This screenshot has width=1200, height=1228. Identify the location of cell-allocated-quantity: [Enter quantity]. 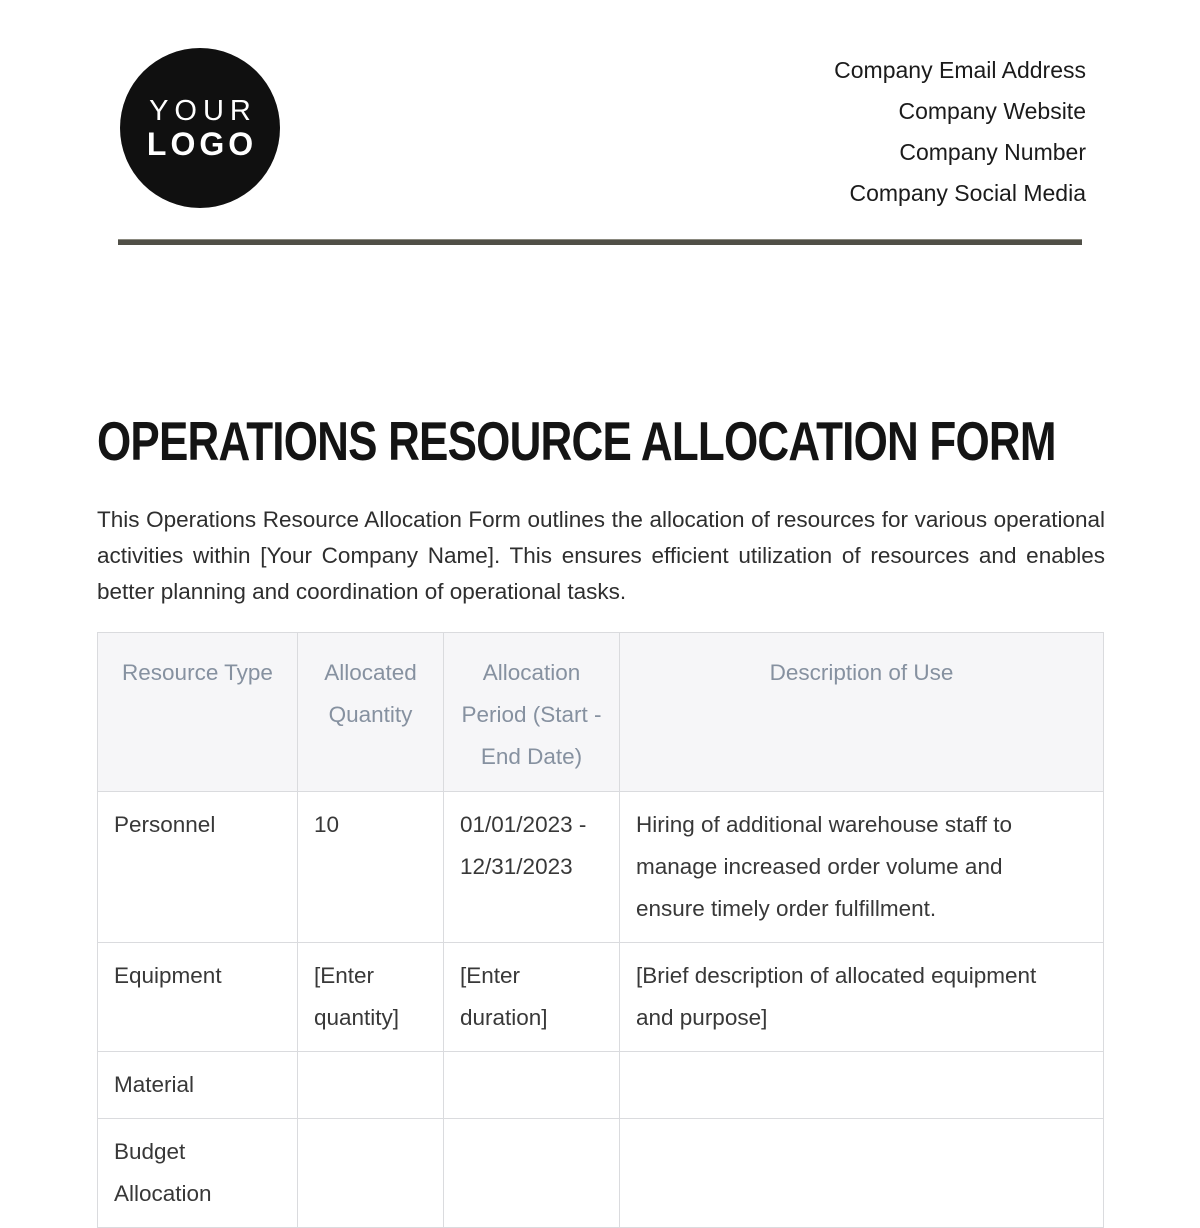
(370, 997).